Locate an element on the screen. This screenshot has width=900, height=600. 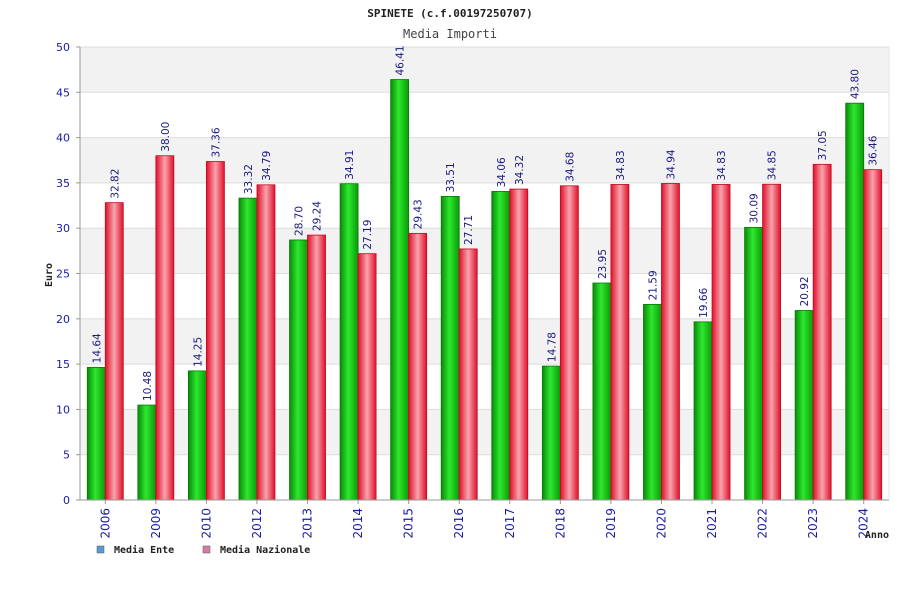
bar-value-label: 34.79 is located at coordinates (267, 166).